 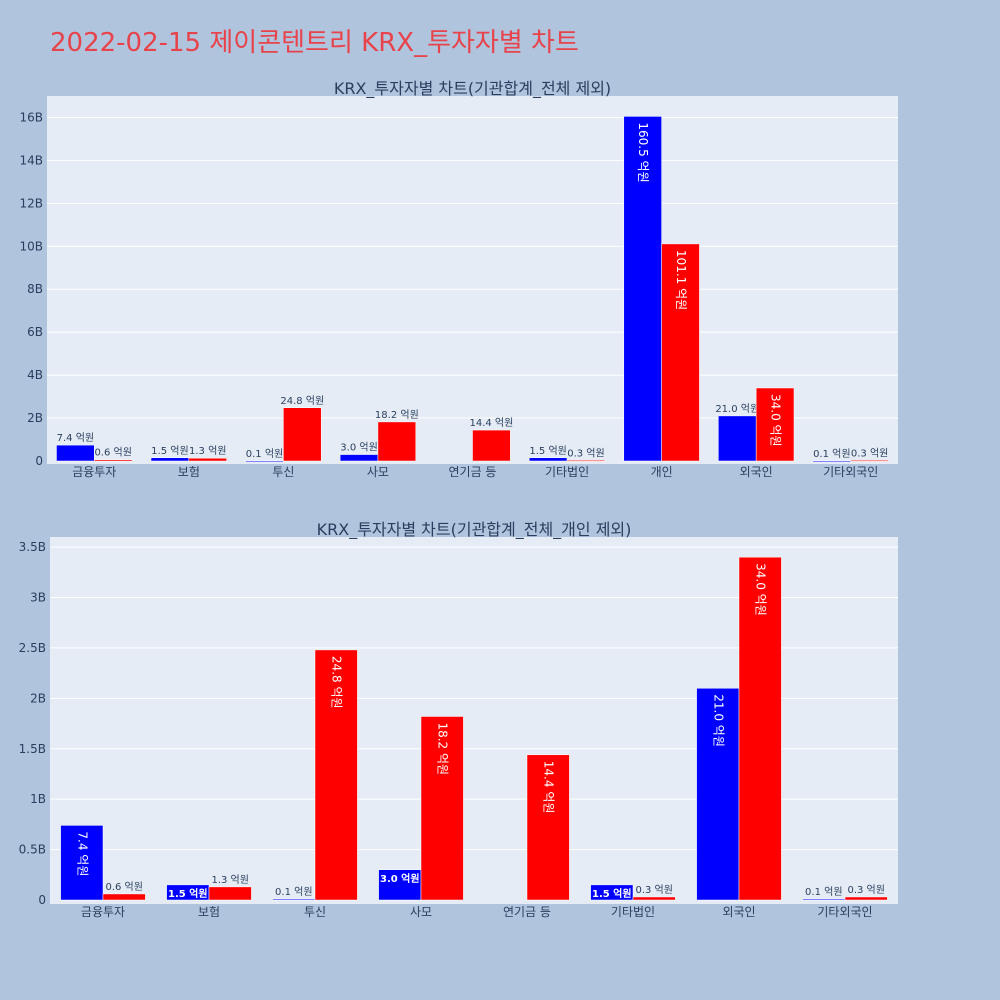 What do you see at coordinates (31, 203) in the screenshot?
I see `y-tick-label: 12B` at bounding box center [31, 203].